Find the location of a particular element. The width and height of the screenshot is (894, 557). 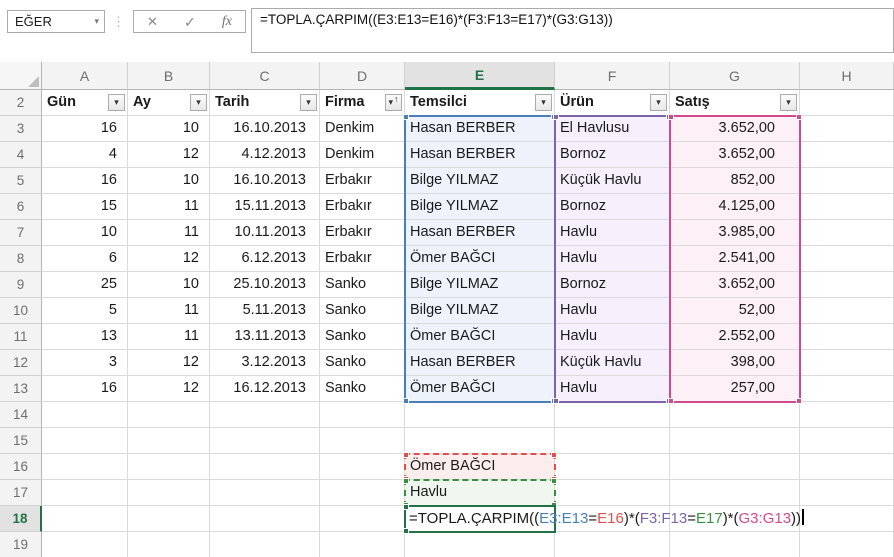

cell-E3: Hasan BERBER is located at coordinates (480, 129).